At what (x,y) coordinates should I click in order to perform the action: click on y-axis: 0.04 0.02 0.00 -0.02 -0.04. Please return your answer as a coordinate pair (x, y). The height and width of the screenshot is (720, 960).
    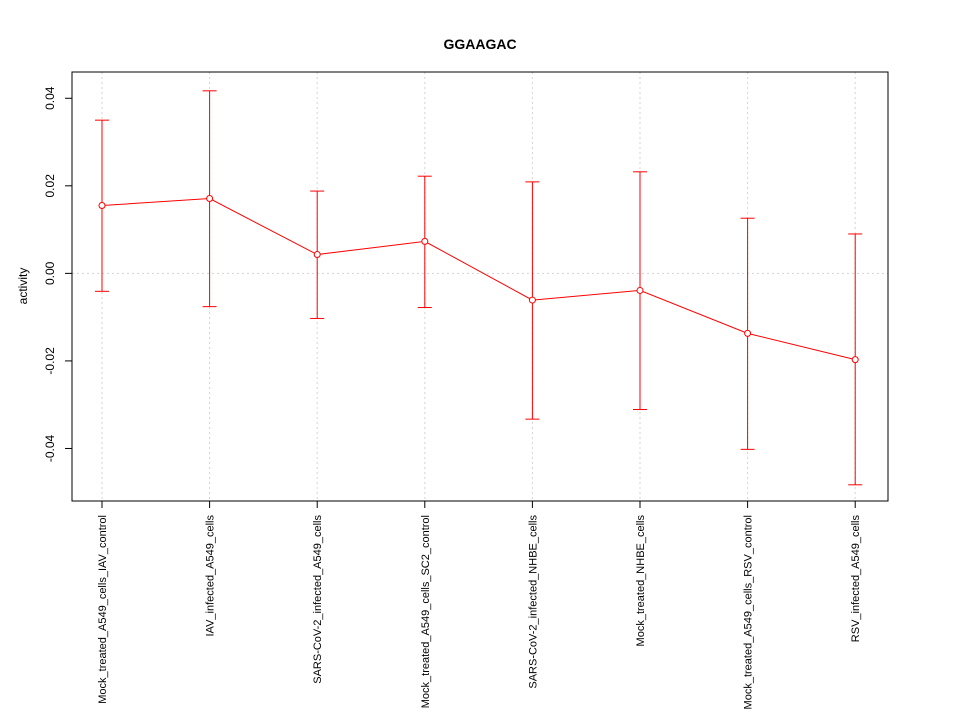
    Looking at the image, I should click on (57, 274).